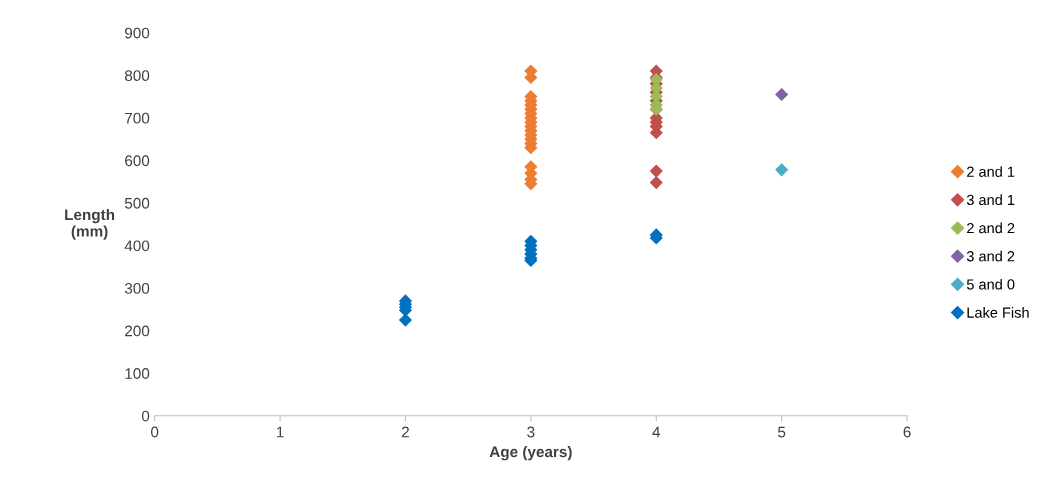 This screenshot has width=1045, height=504. What do you see at coordinates (782, 432) in the screenshot?
I see `x-tick-label: 5` at bounding box center [782, 432].